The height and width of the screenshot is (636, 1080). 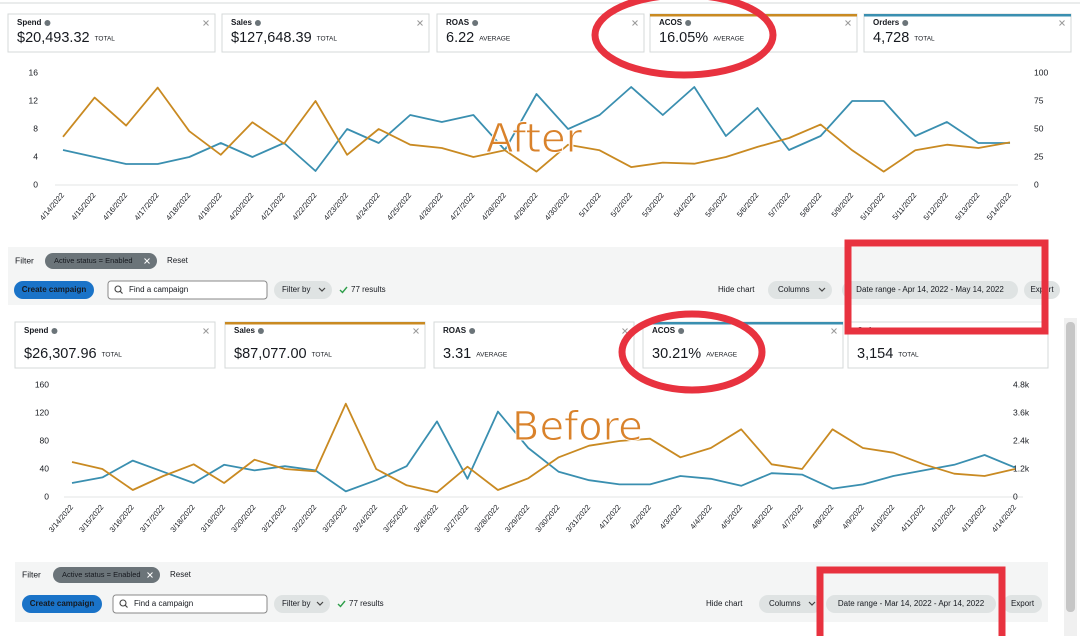 What do you see at coordinates (35, 156) in the screenshot?
I see `y-tick-label: 4` at bounding box center [35, 156].